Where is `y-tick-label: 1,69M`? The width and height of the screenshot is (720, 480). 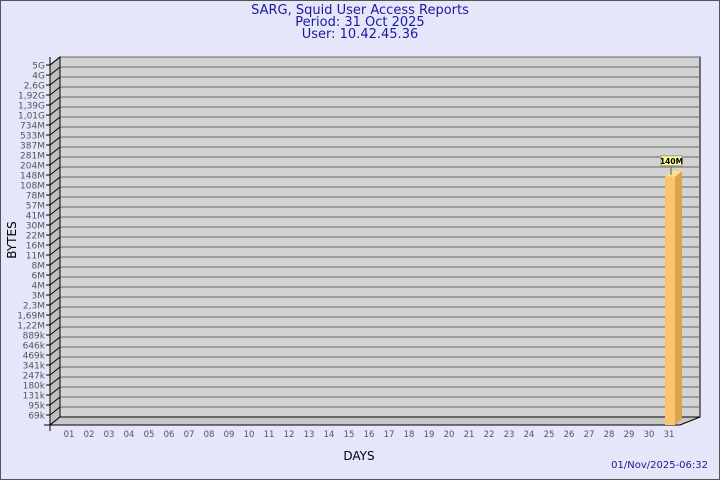
y-tick-label: 1,69M is located at coordinates (31, 317).